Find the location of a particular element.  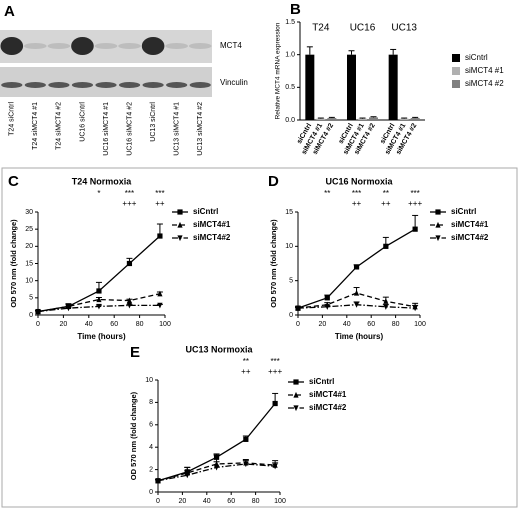

y-tick-label: 15 is located at coordinates (29, 263).